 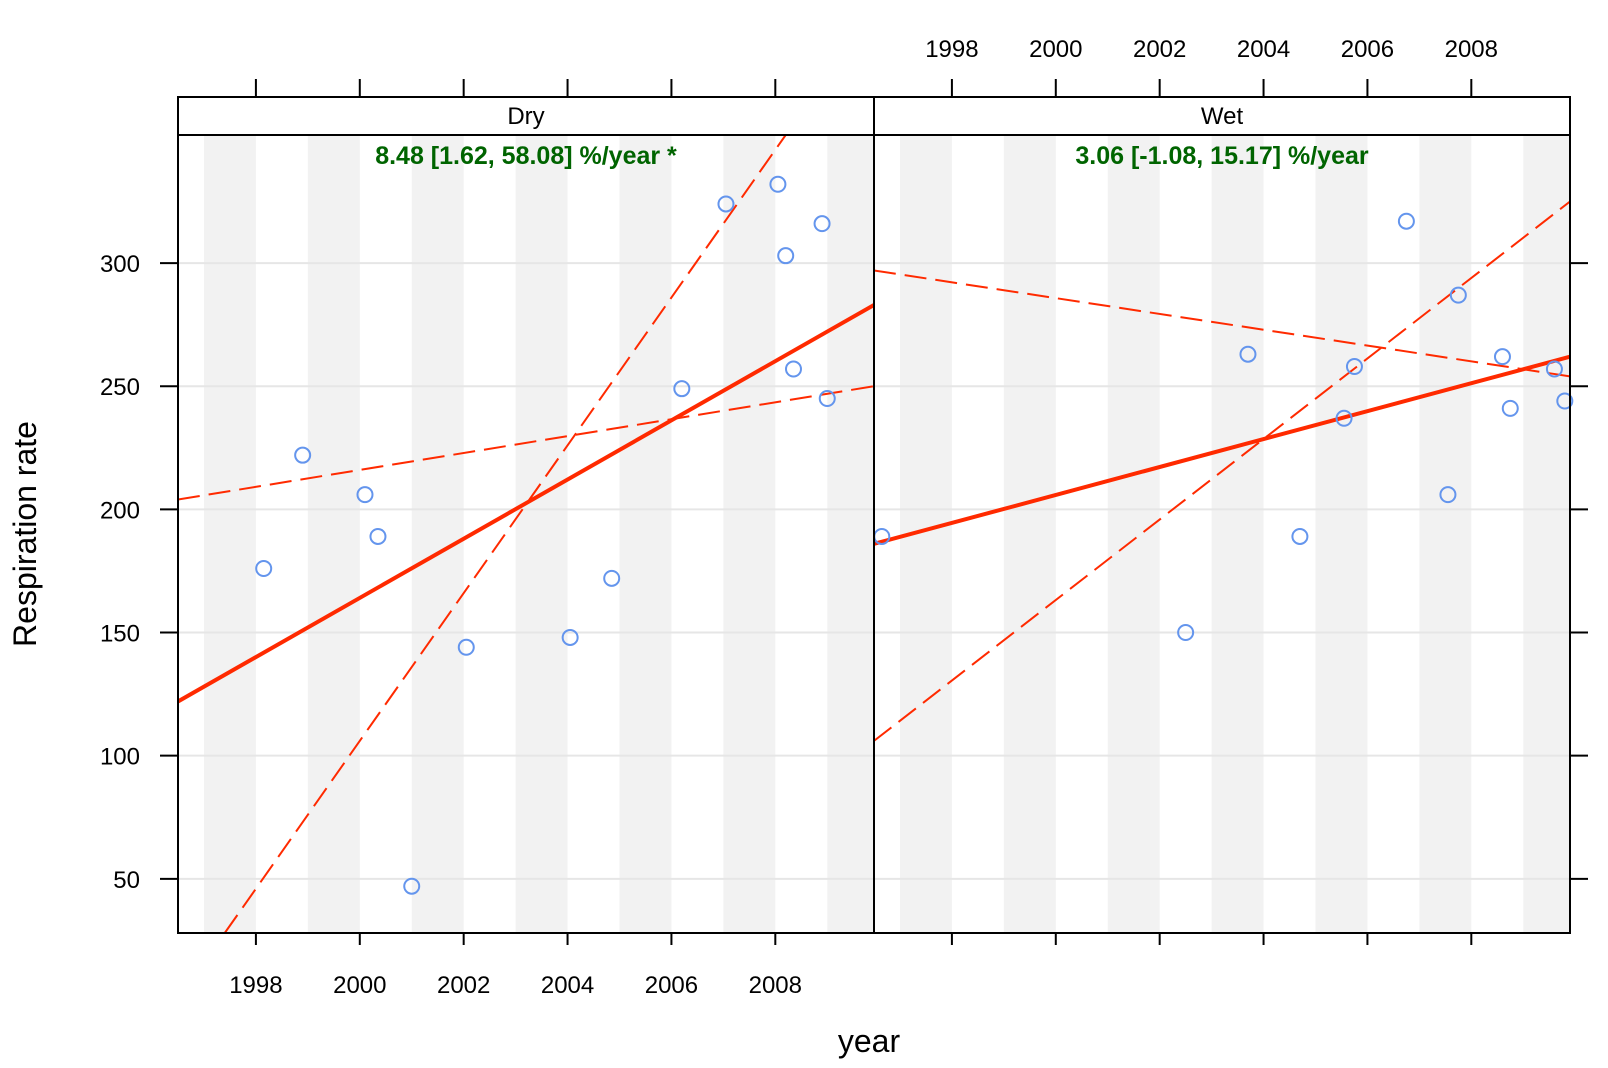 I want to click on y-tick-label: 150, so click(x=120, y=634).